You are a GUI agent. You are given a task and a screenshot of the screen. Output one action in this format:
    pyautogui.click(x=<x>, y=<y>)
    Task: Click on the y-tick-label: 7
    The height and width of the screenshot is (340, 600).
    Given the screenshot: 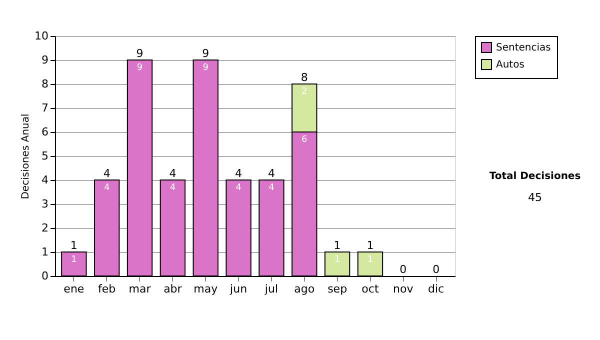 What is the action you would take?
    pyautogui.click(x=45, y=108)
    